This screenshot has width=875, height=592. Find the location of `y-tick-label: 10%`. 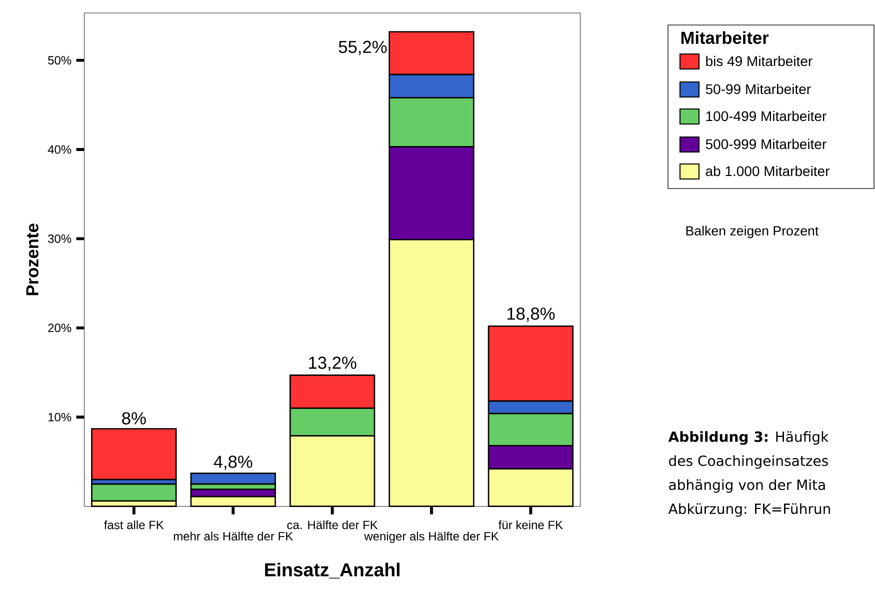

y-tick-label: 10% is located at coordinates (60, 417).